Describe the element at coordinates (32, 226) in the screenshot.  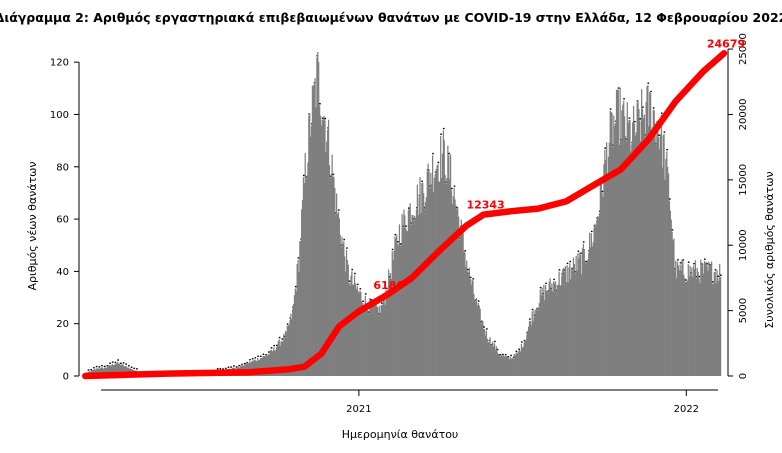
I see `y-axis-left-title: Αριθμός νέων θανάτων` at that location.